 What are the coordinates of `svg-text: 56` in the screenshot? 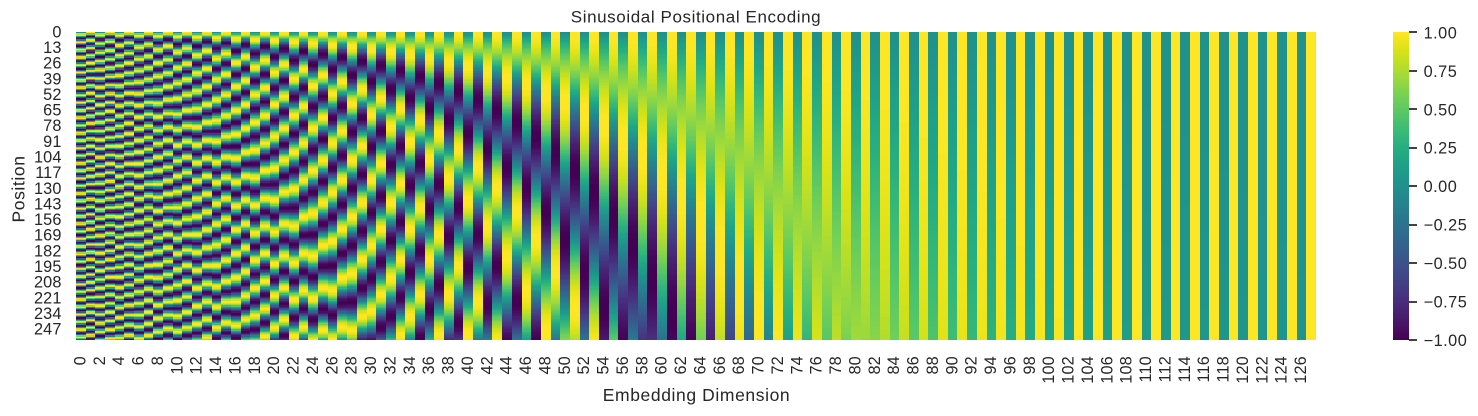 It's located at (623, 365).